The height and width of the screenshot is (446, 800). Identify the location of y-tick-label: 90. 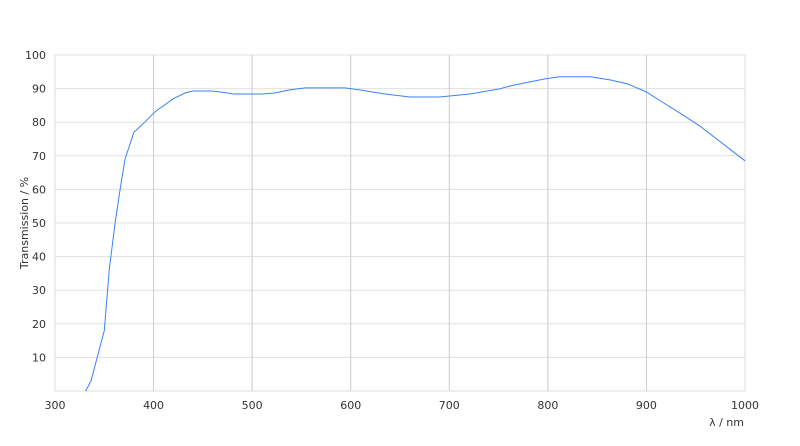
(39, 89).